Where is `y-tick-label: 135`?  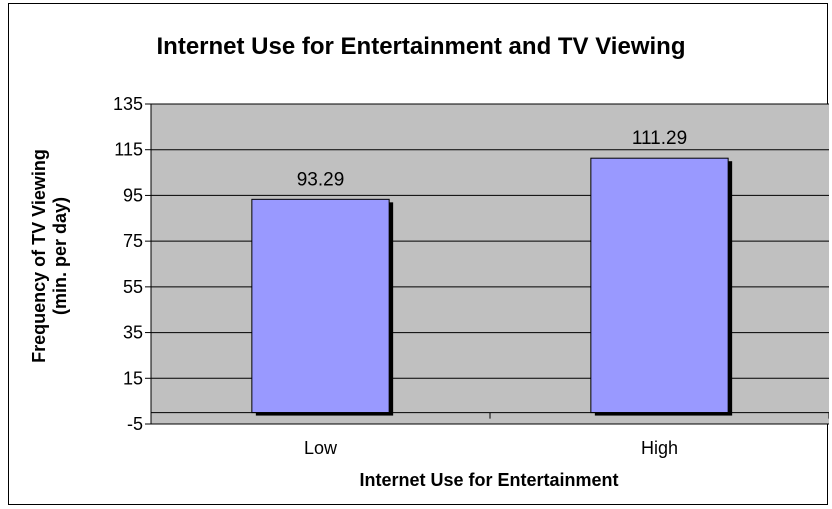
y-tick-label: 135 is located at coordinates (128, 104).